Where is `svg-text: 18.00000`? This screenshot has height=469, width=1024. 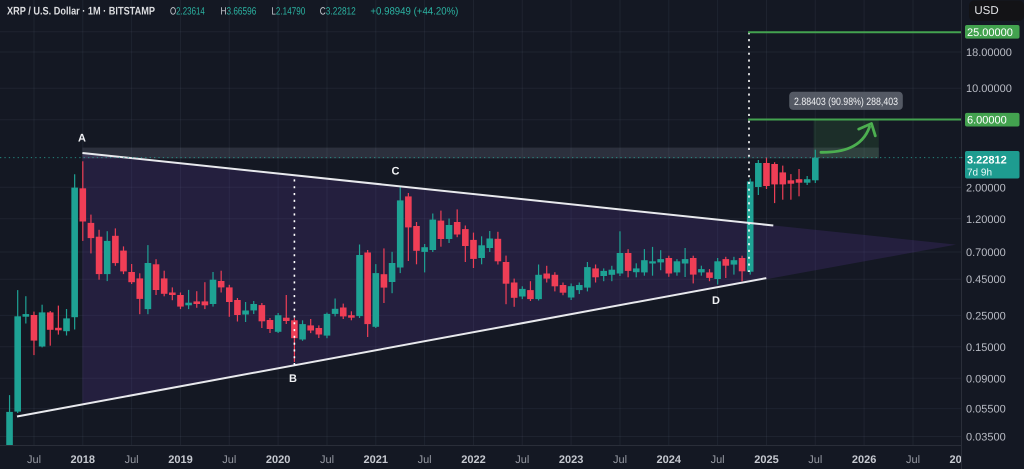 svg-text: 18.00000 is located at coordinates (989, 53).